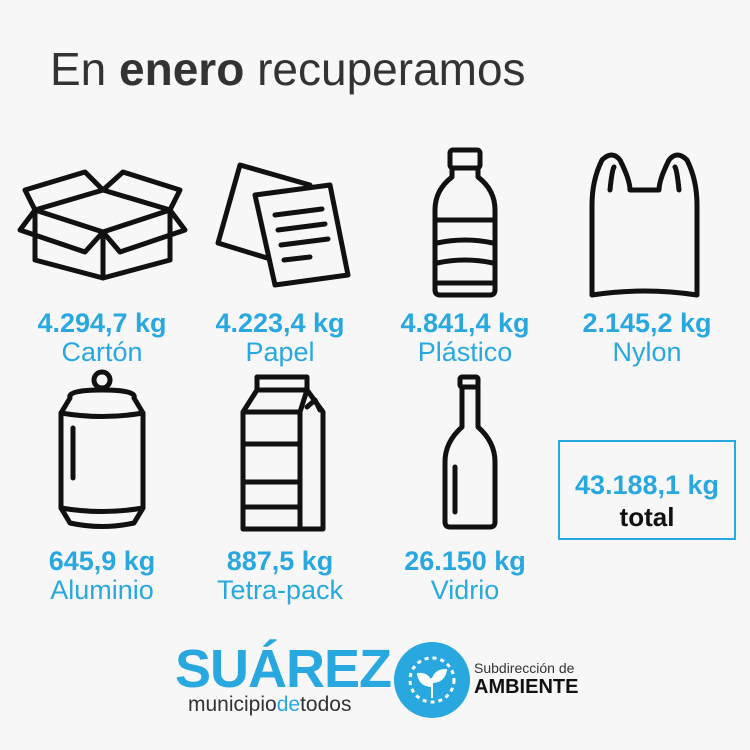 The image size is (750, 750). What do you see at coordinates (465, 352) in the screenshot?
I see `item-label: Plástico` at bounding box center [465, 352].